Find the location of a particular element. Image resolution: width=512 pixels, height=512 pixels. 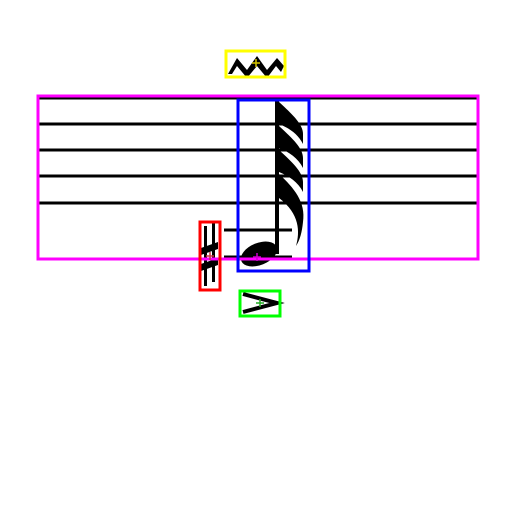

note-stem is located at coordinates (277, 177).